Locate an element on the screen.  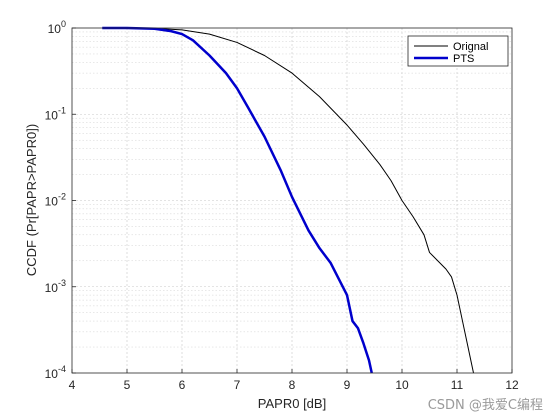
x-tick-label: 8 is located at coordinates (292, 385).